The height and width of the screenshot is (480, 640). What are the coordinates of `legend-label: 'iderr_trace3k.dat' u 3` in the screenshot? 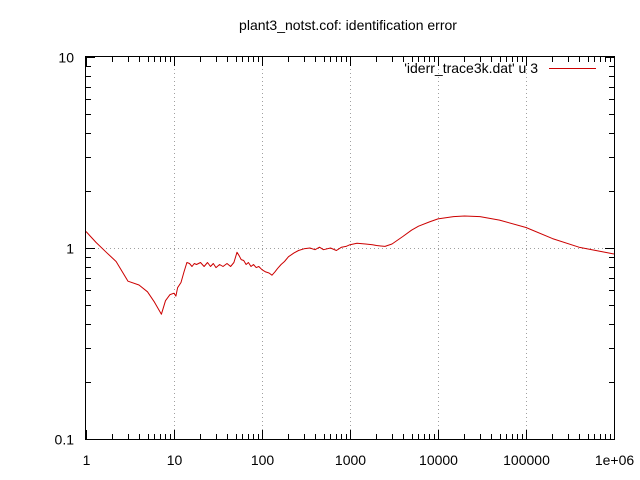 It's located at (471, 68).